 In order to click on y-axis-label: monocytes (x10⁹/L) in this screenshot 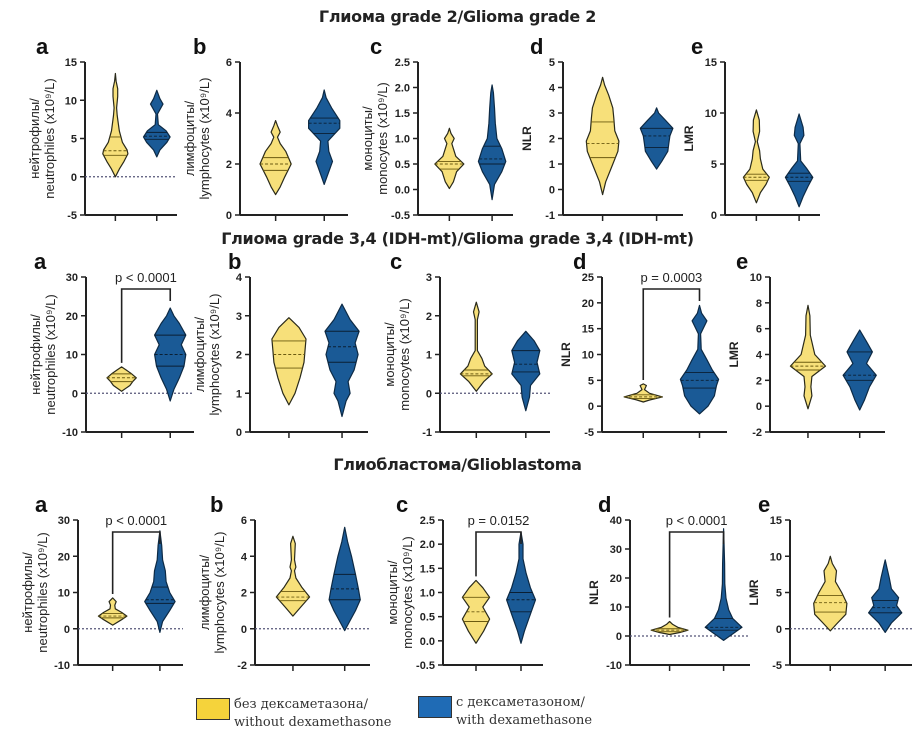, I will do `click(382, 138)`.